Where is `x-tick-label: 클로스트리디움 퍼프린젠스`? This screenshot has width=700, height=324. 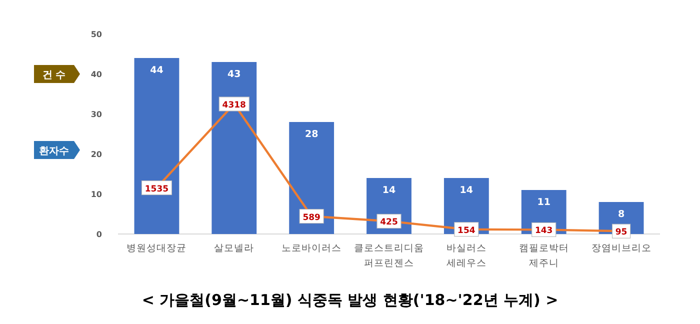
x-tick-label: 클로스트리디움 퍼프린젠스 is located at coordinates (389, 256).